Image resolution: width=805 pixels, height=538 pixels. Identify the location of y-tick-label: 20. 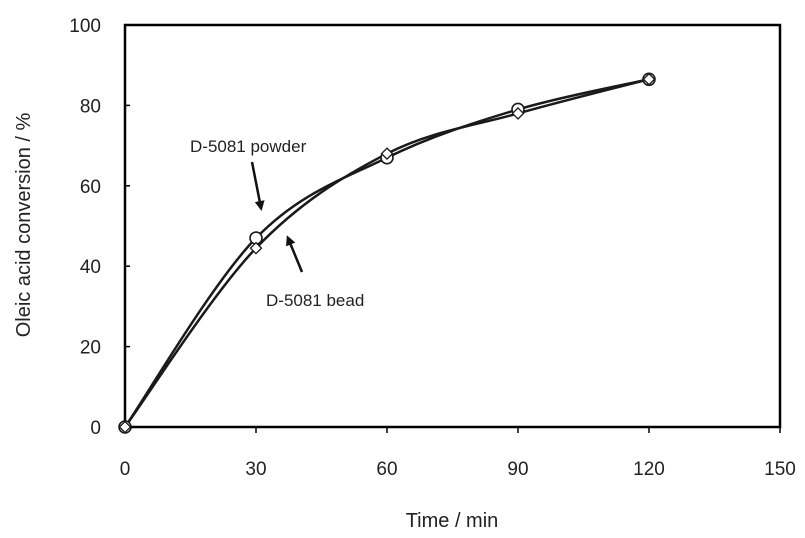
(90, 348).